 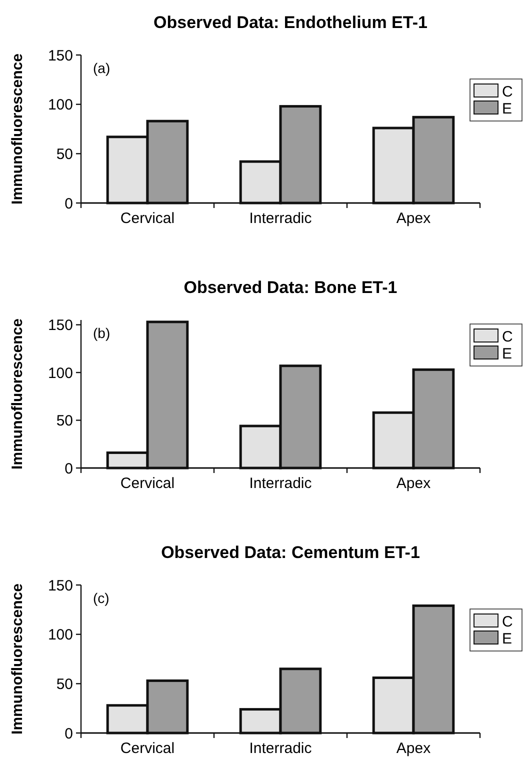 What do you see at coordinates (291, 287) in the screenshot?
I see `chart-title: Observed Data: Bone ET-1` at bounding box center [291, 287].